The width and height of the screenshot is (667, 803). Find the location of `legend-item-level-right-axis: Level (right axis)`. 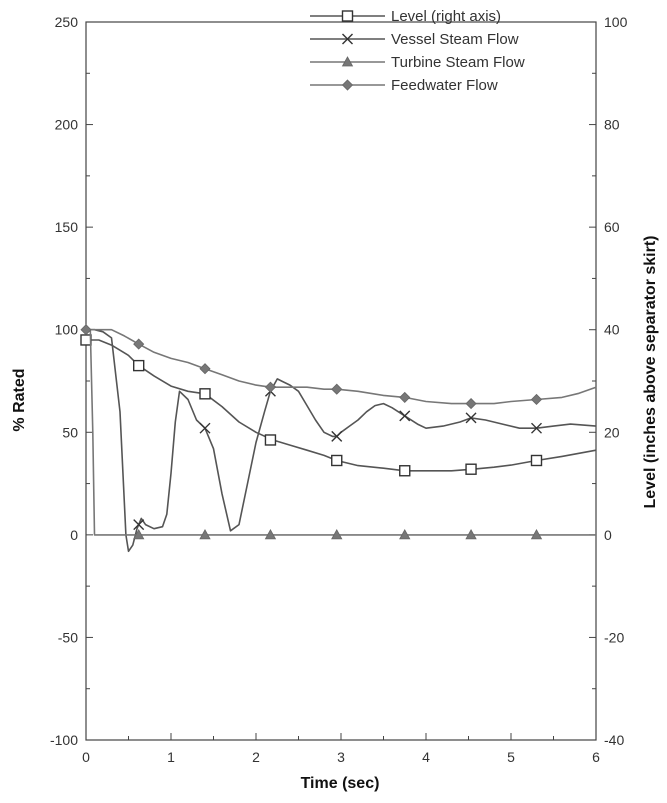

legend-item-level-right-axis: Level (right axis) is located at coordinates (405, 16).